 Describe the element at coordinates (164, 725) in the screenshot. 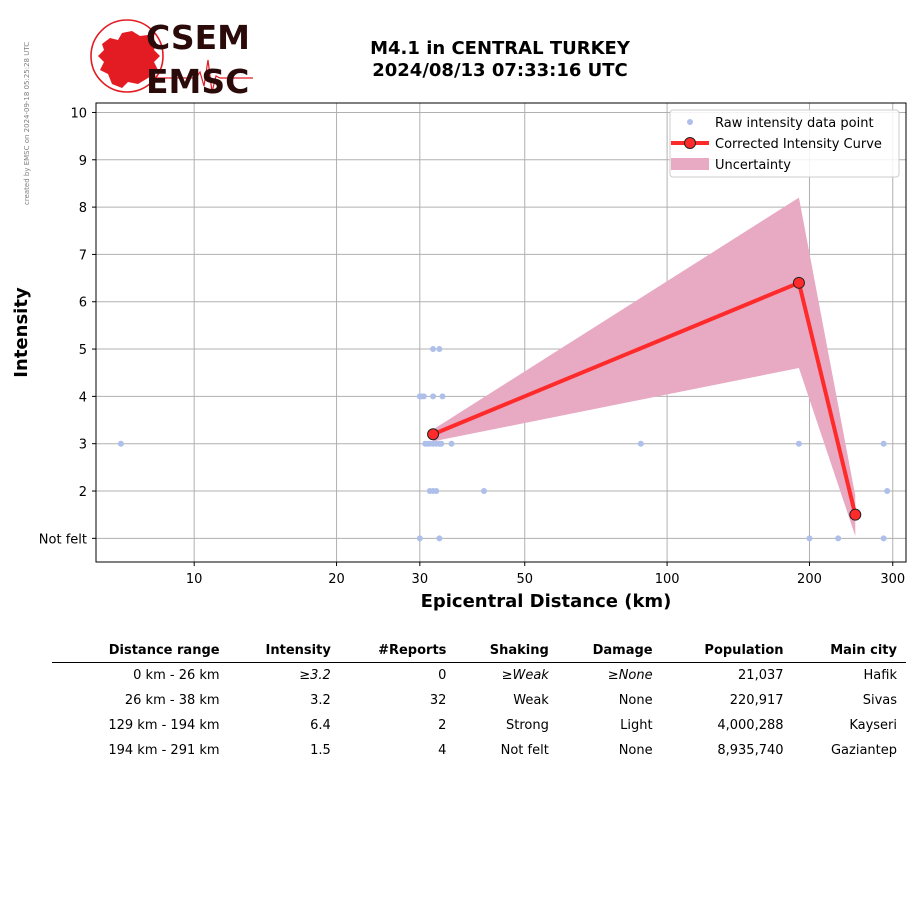

I see `table-cell: 129 km - 194 km` at that location.